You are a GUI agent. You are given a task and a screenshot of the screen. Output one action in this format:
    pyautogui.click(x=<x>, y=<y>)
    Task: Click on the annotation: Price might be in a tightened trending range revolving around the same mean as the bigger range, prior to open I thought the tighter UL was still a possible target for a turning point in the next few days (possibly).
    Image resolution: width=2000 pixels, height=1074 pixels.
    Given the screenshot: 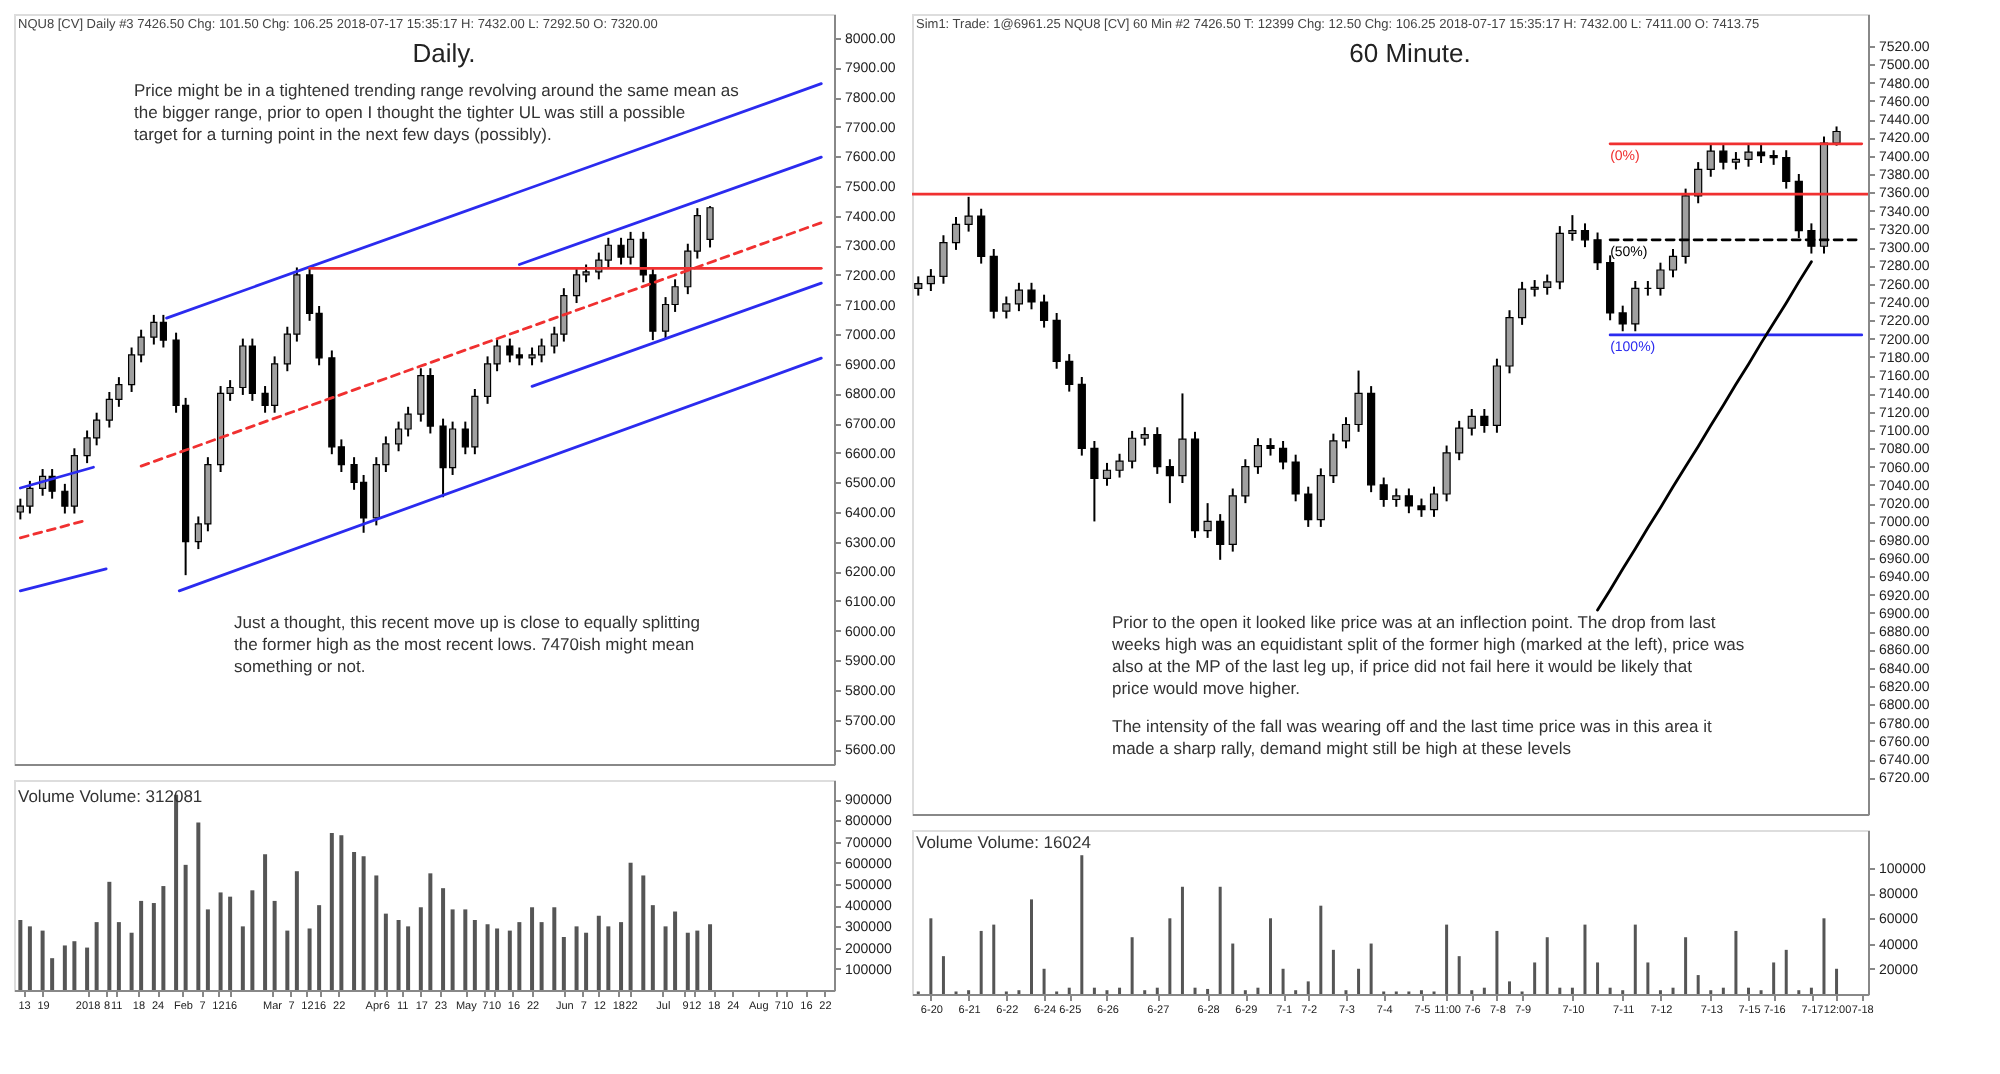 What is the action you would take?
    pyautogui.click(x=436, y=112)
    